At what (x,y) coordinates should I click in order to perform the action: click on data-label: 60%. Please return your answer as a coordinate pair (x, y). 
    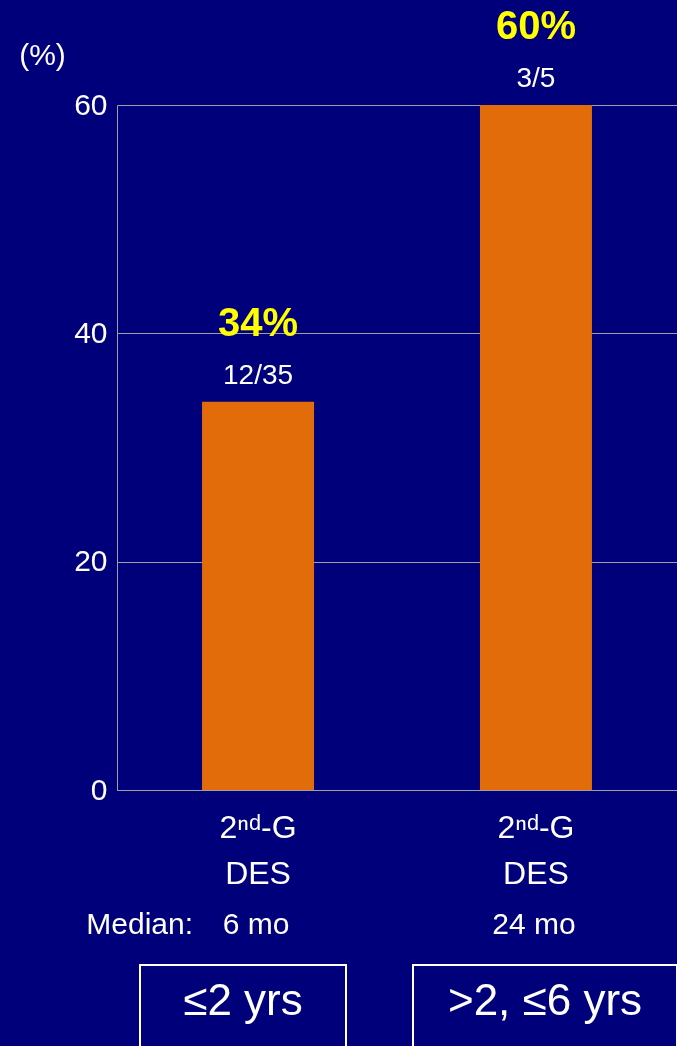
    Looking at the image, I should click on (535, 25).